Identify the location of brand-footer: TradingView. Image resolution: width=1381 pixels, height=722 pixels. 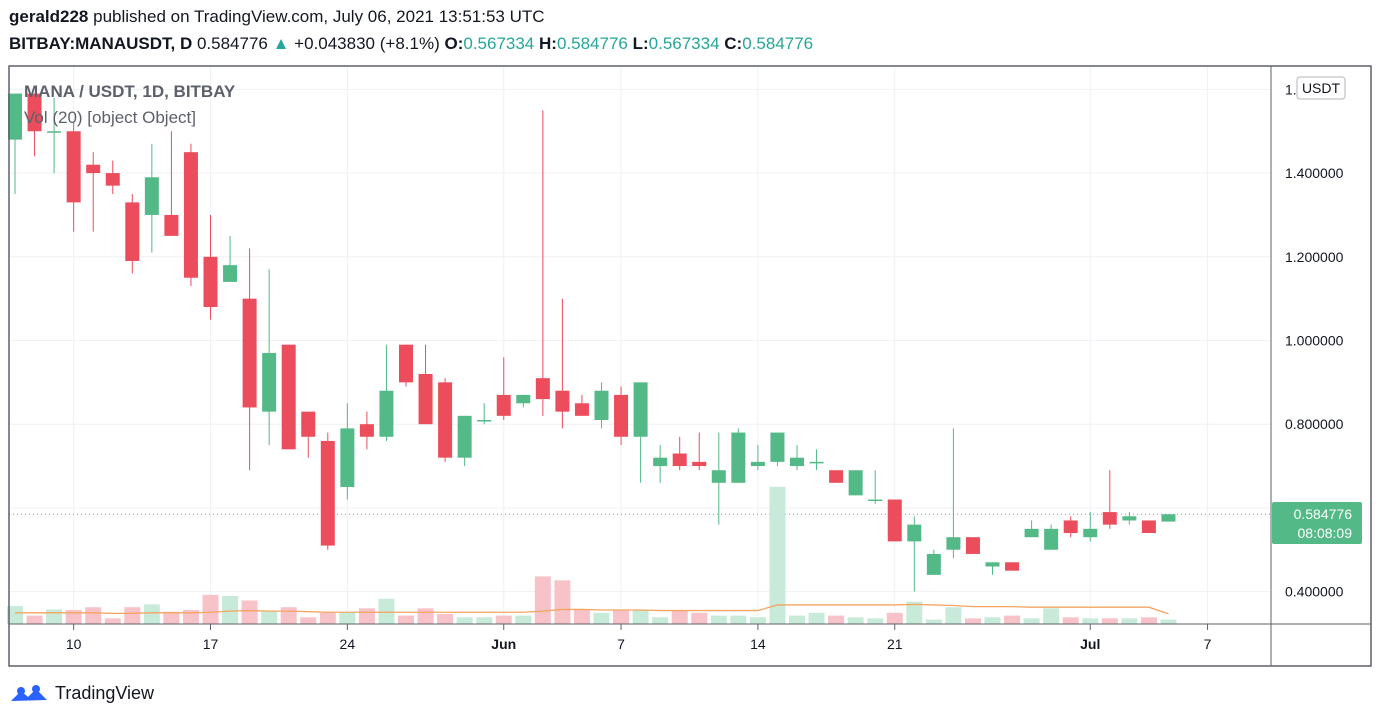
(81, 693).